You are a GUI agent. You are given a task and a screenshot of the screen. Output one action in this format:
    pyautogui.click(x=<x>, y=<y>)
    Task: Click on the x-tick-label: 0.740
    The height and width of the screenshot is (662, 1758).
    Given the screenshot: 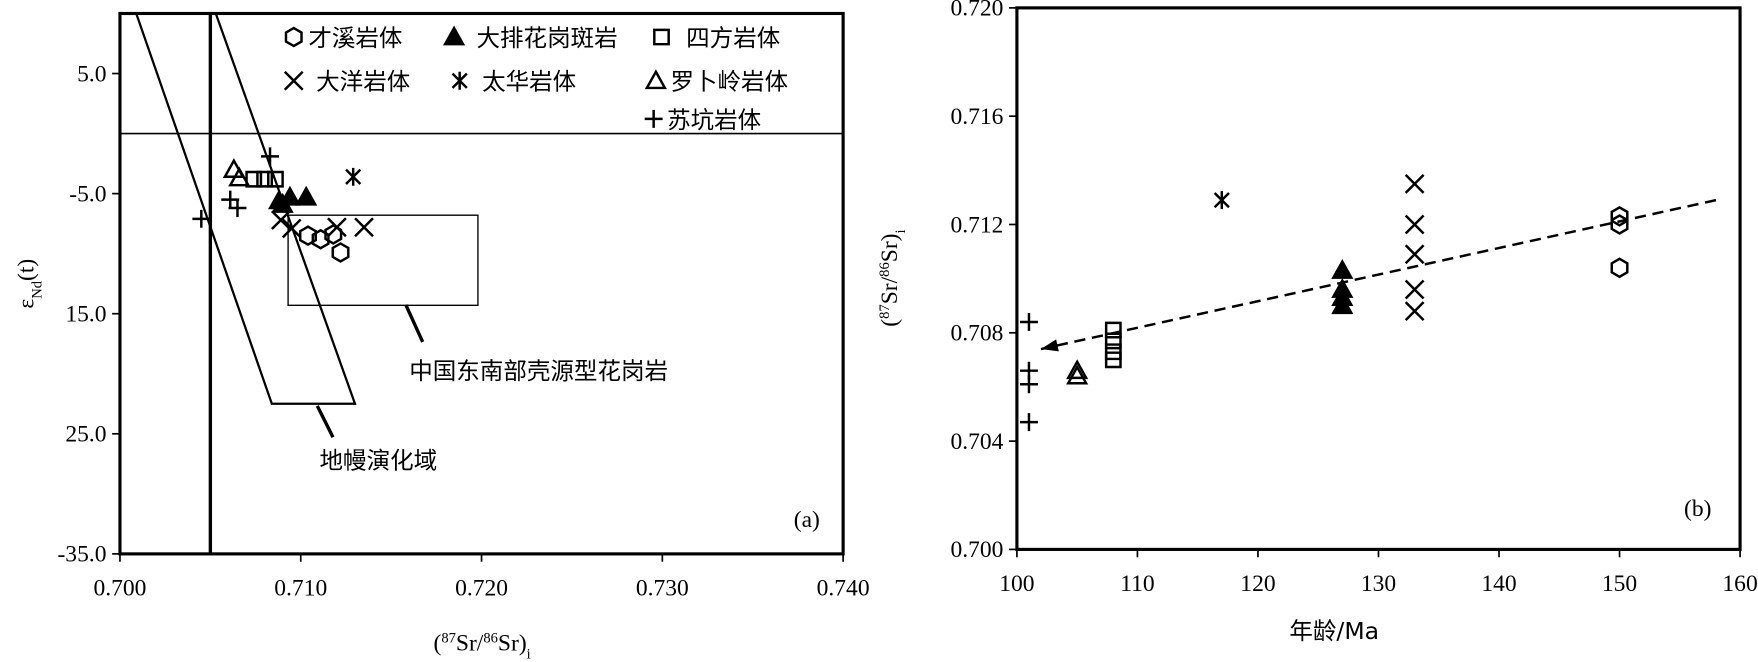 What is the action you would take?
    pyautogui.click(x=843, y=588)
    